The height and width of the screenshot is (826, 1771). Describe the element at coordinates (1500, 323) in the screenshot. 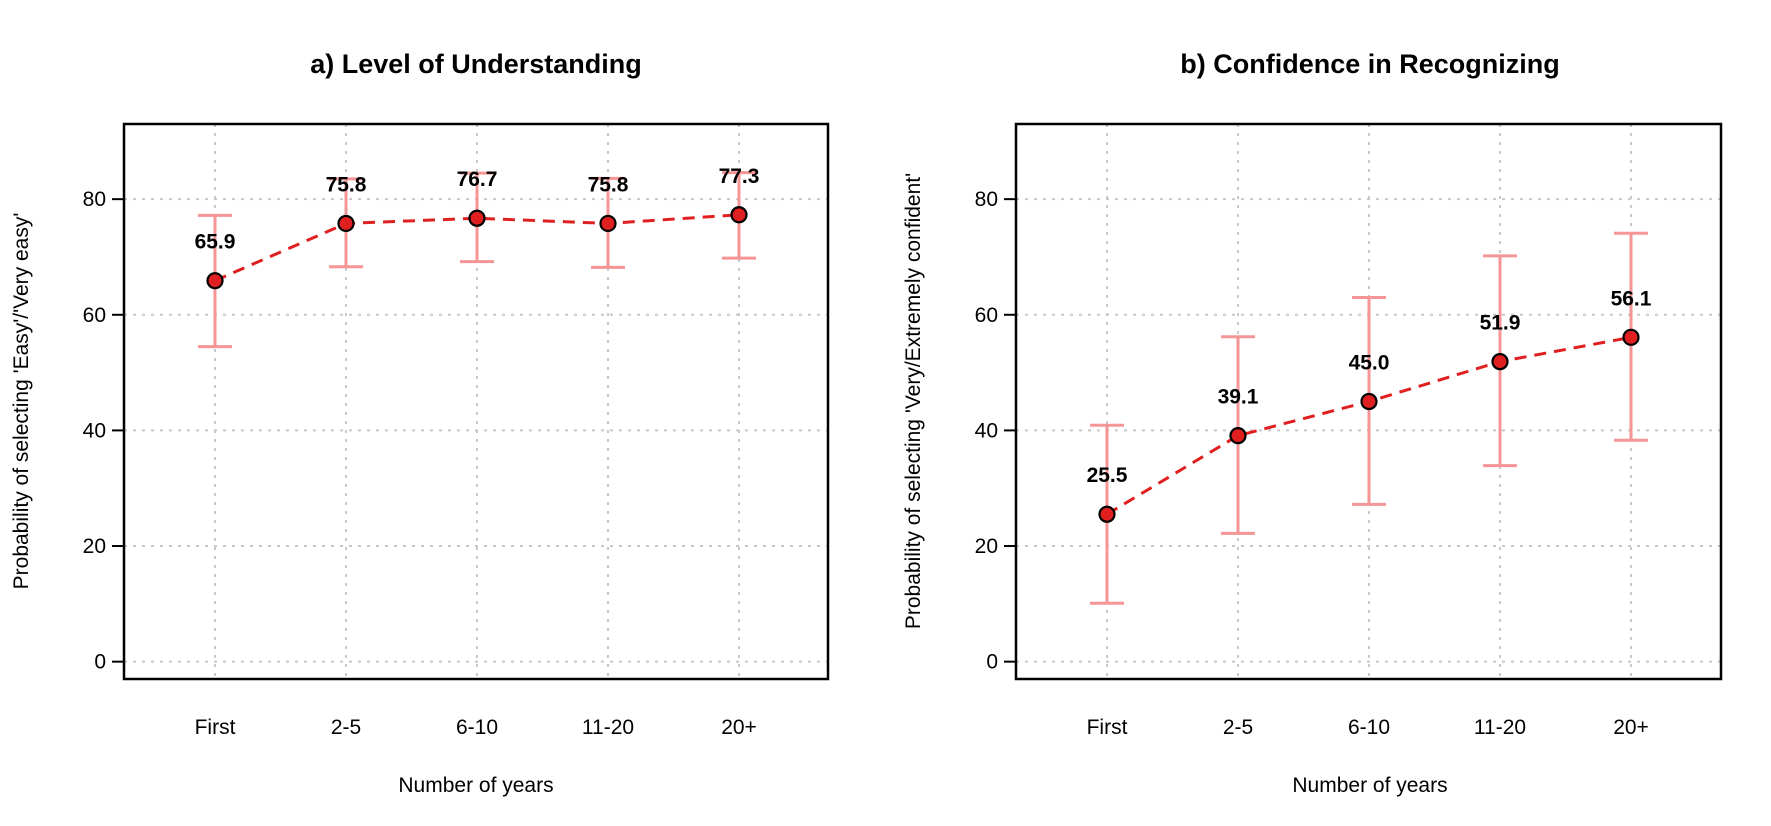

I see `data-label: 51.9` at that location.